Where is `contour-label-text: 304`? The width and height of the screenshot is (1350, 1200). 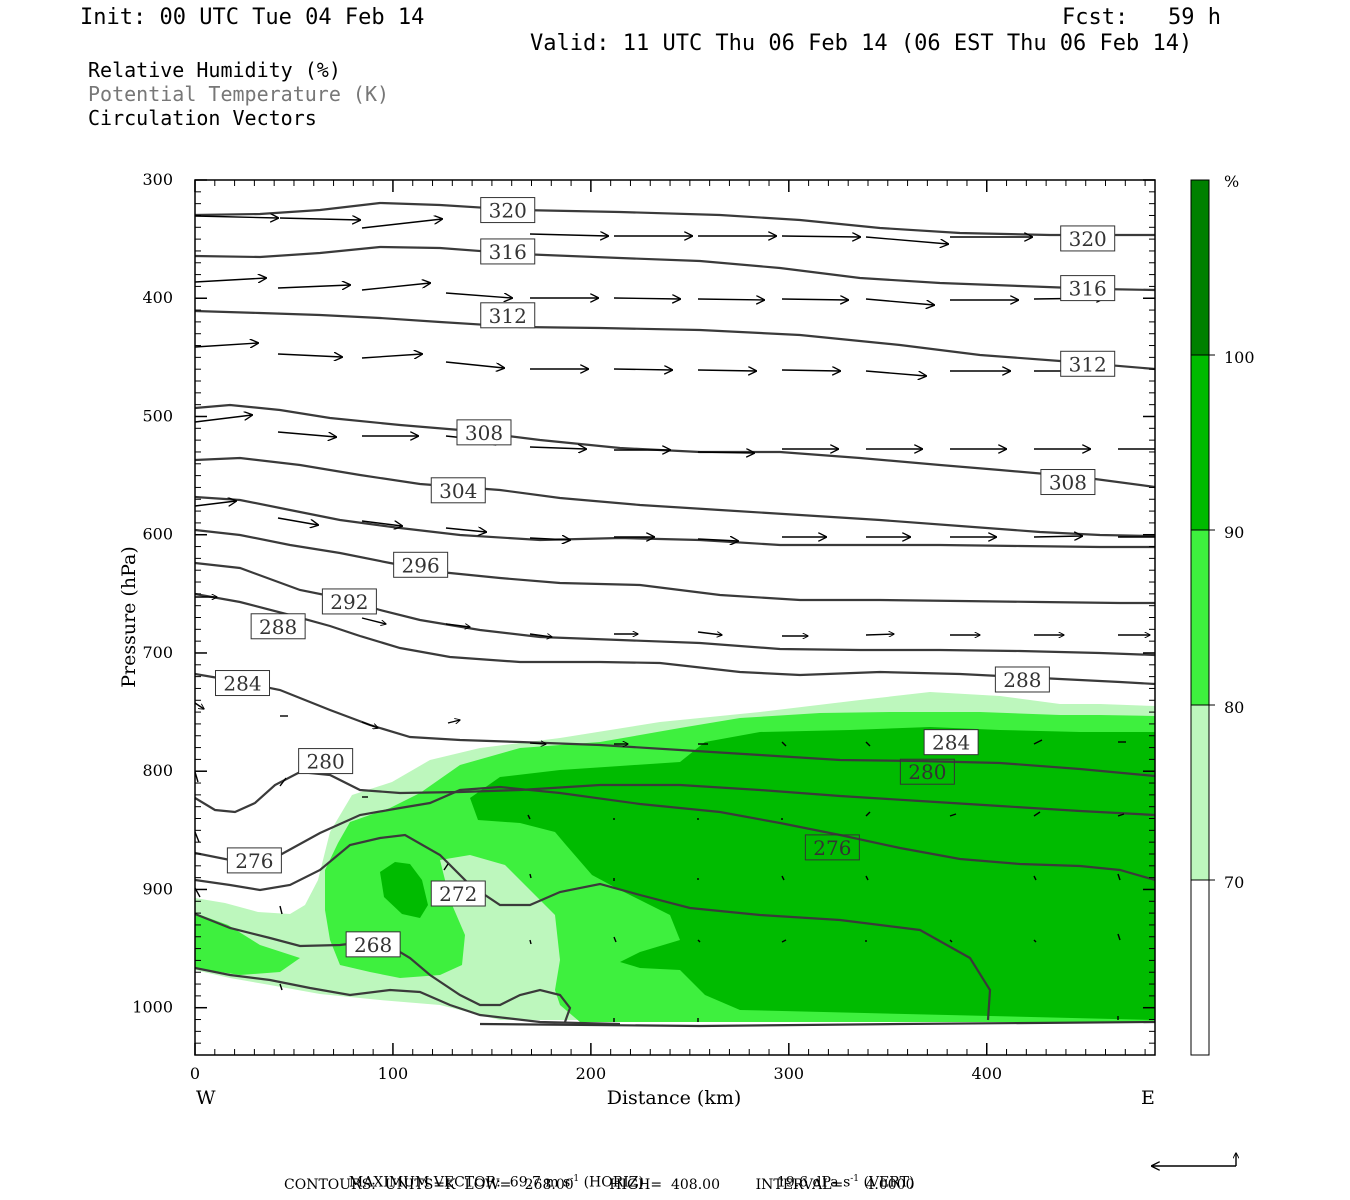
contour-label-text: 304 is located at coordinates (458, 491).